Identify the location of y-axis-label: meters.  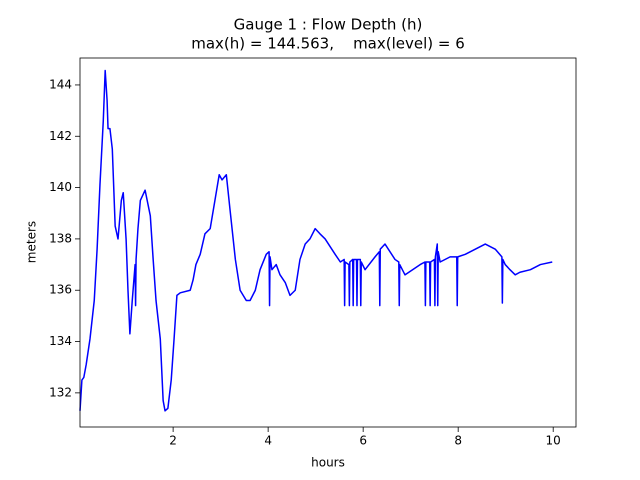
(32, 242).